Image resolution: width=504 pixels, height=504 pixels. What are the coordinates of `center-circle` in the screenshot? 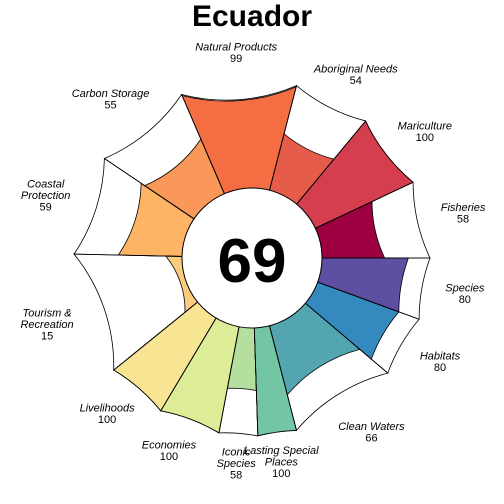 It's located at (252, 258).